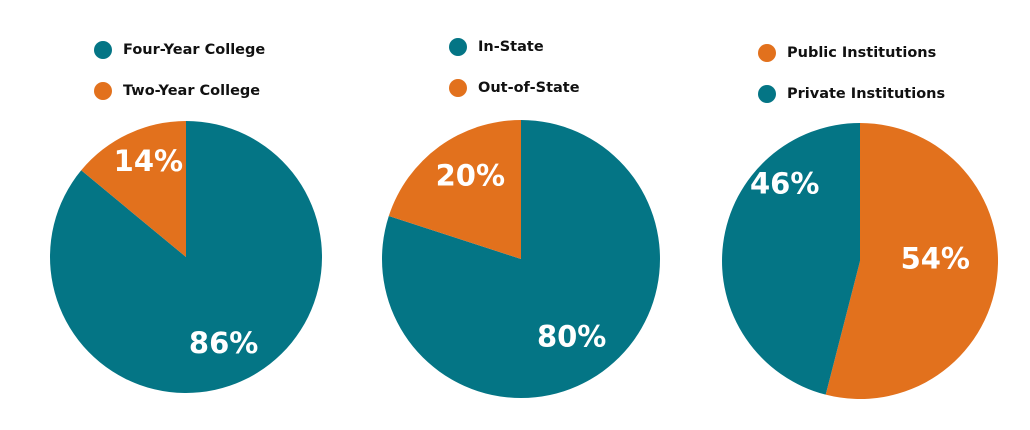 This screenshot has width=1030, height=430. I want to click on legend-item: Public Institutions, so click(851, 53).